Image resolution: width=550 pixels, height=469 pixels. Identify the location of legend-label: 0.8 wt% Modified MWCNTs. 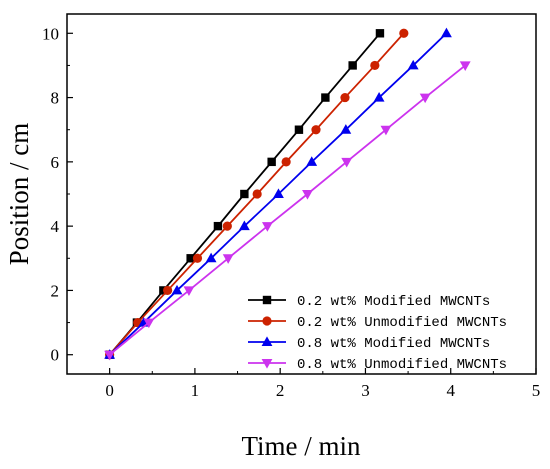
(393, 344).